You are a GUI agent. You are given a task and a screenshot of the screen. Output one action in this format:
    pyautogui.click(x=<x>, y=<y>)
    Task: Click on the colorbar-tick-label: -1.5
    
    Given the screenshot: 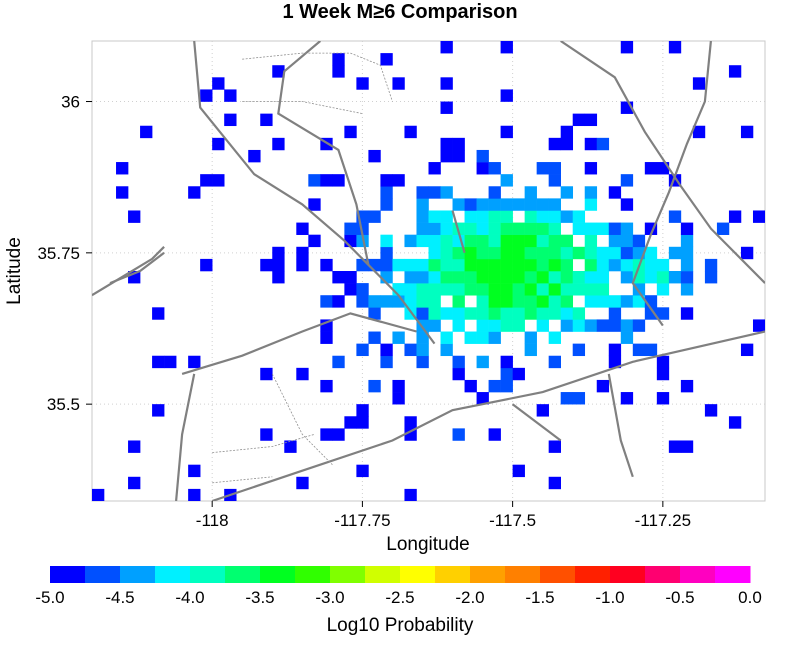 What is the action you would take?
    pyautogui.click(x=539, y=597)
    